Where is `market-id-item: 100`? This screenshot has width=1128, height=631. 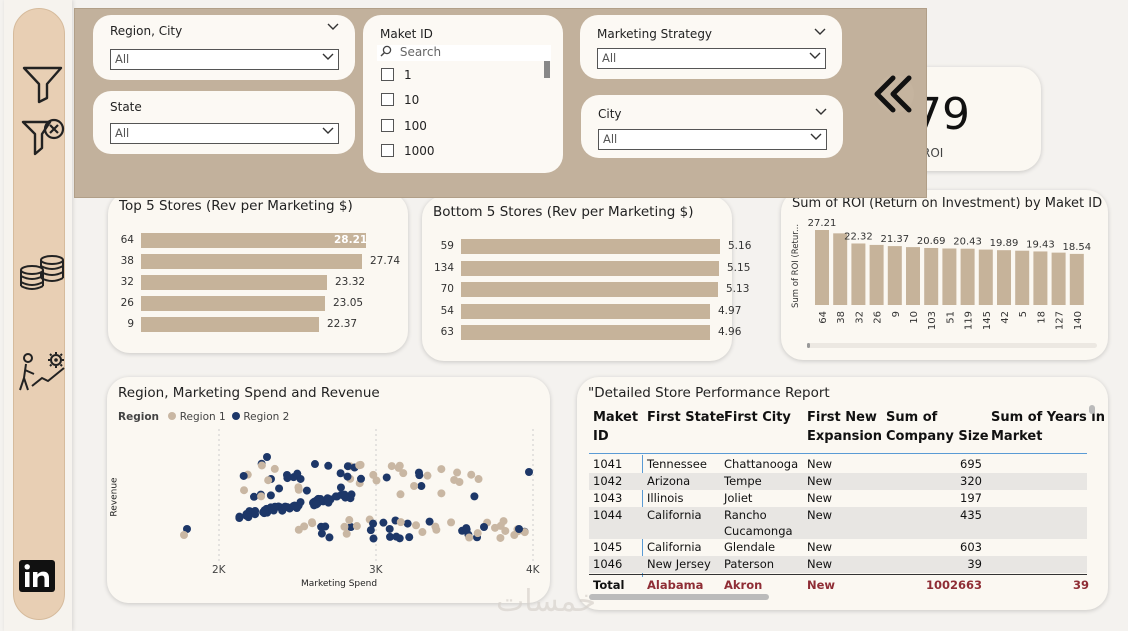
market-id-item: 100 is located at coordinates (404, 127).